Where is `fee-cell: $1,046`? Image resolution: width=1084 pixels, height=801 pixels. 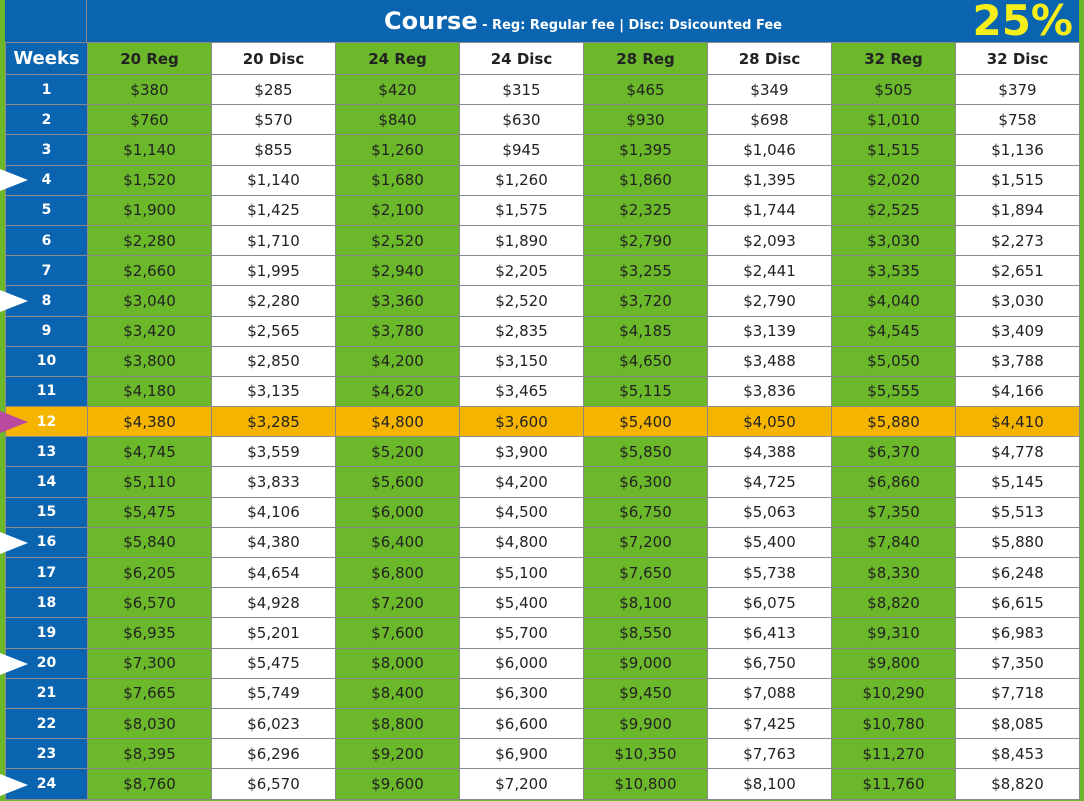 fee-cell: $1,046 is located at coordinates (769, 150).